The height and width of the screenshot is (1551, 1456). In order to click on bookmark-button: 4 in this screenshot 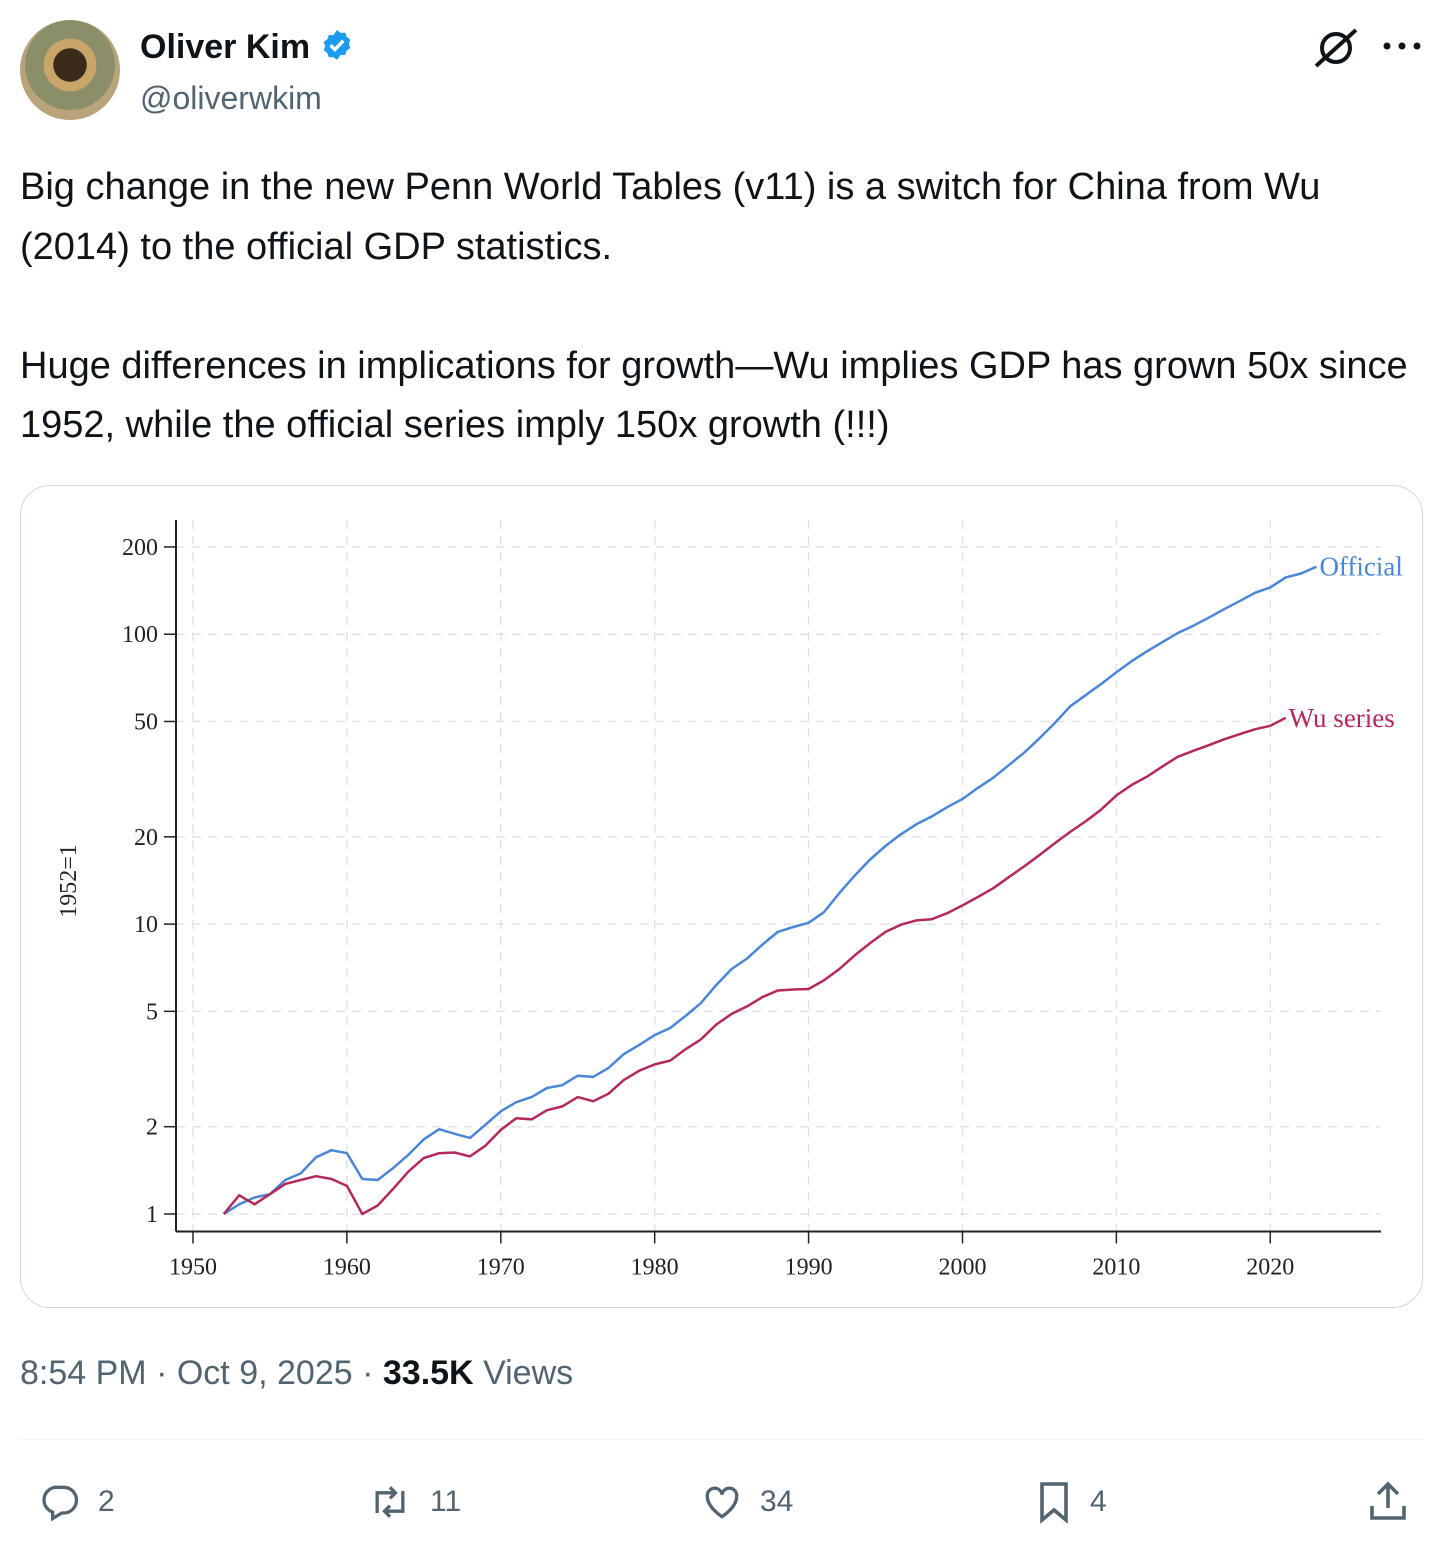, I will do `click(1068, 1502)`.